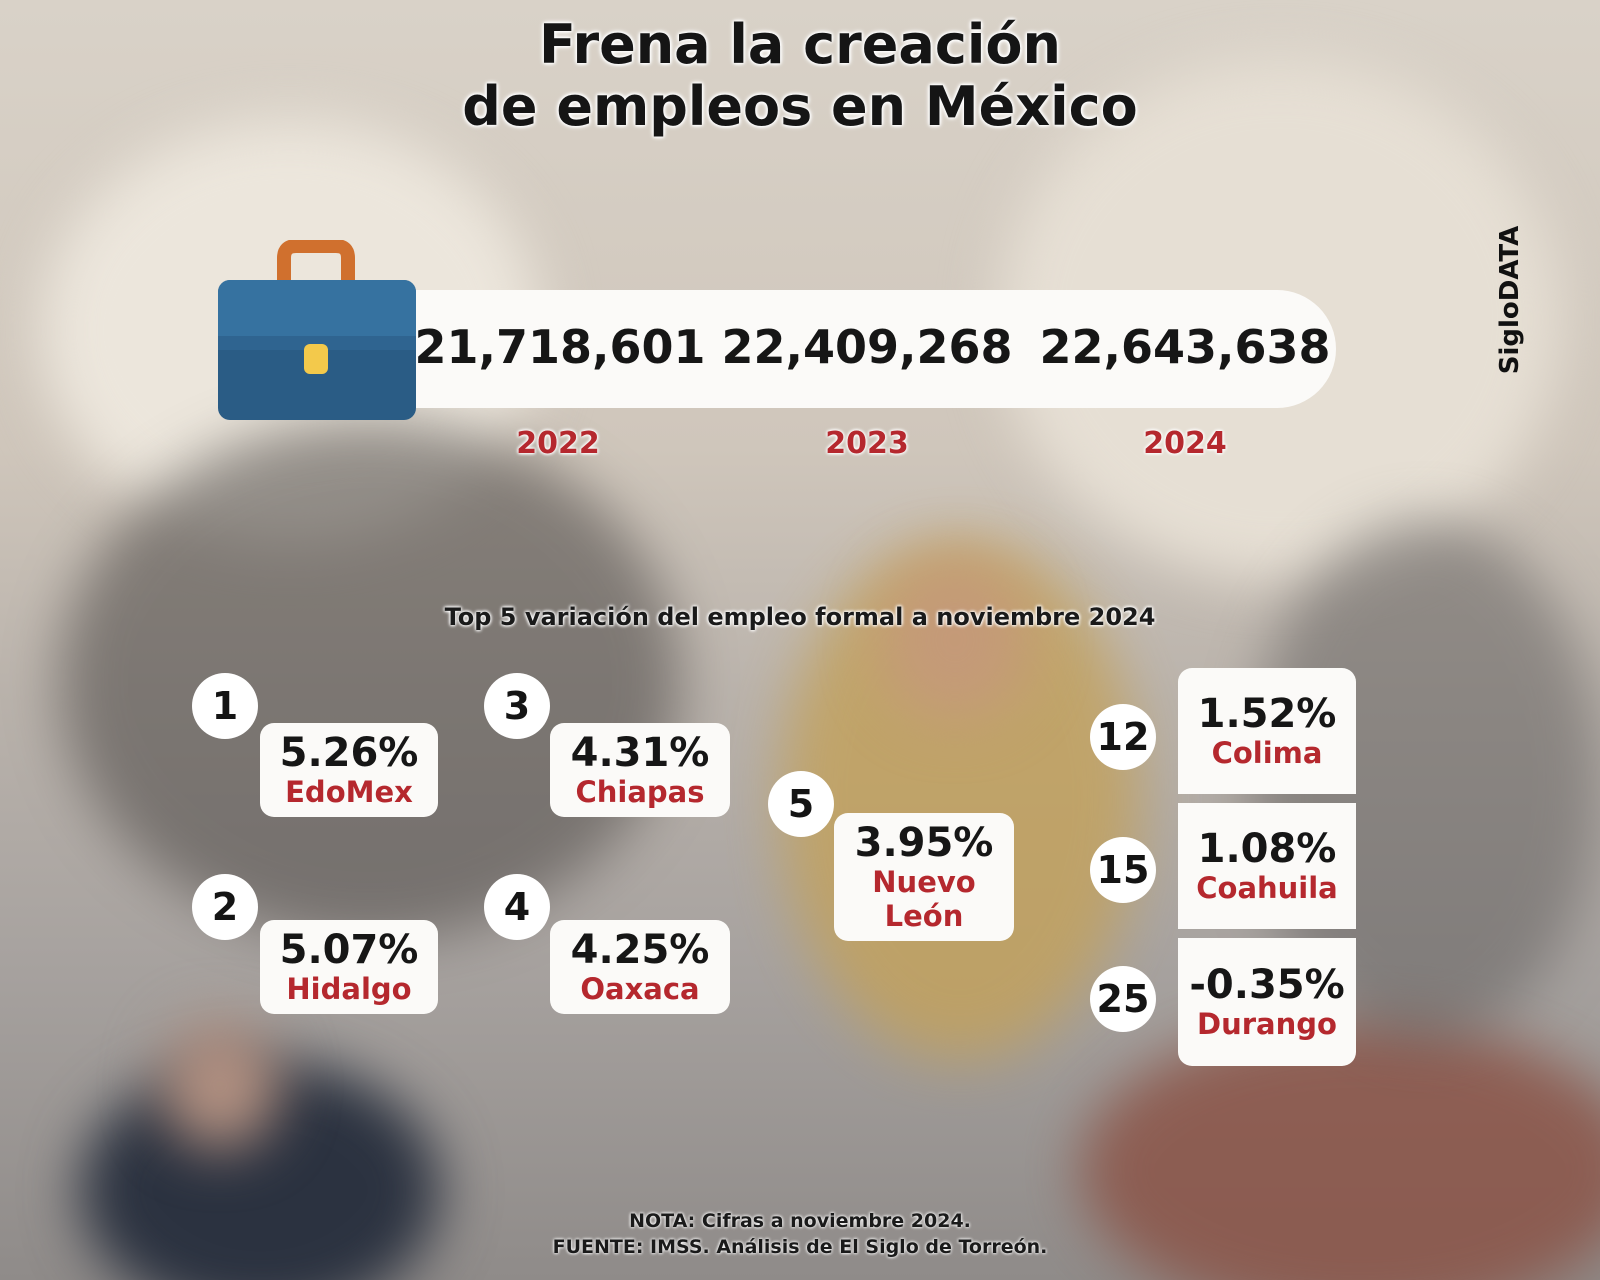  I want to click on state-value: 1.08%, so click(1267, 849).